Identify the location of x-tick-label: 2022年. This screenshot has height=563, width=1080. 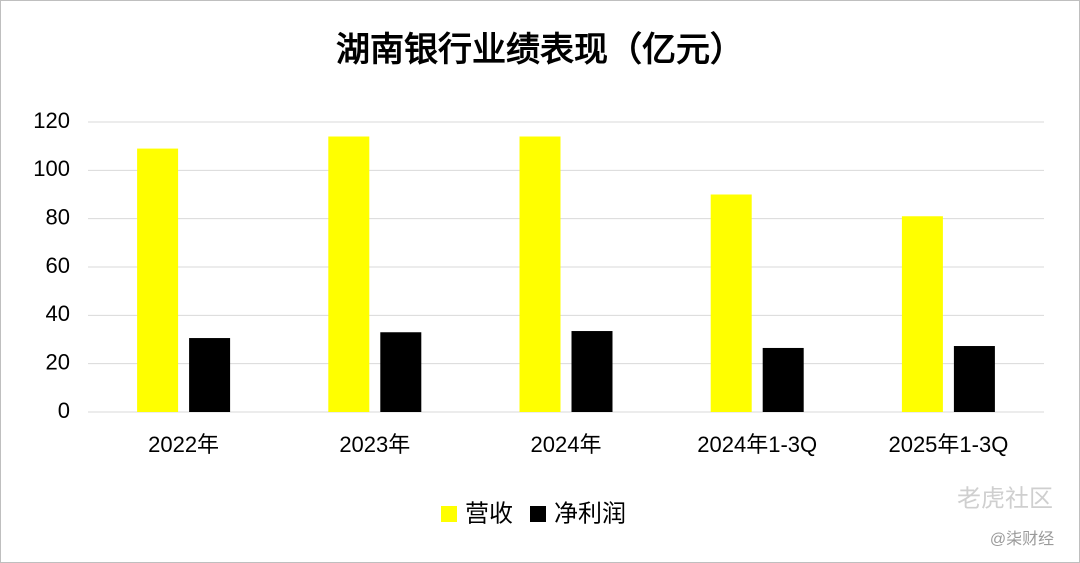
(183, 444).